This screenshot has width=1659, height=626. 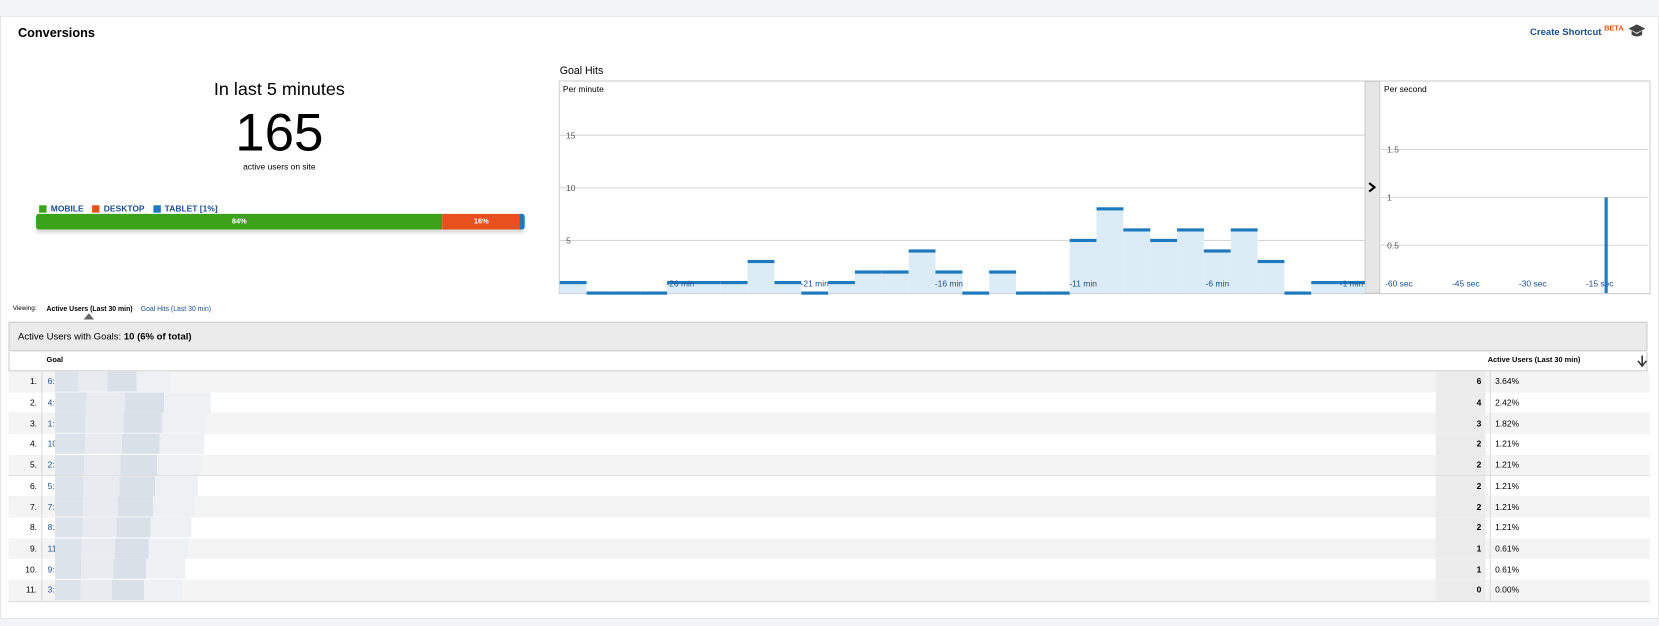 I want to click on table-row: 1. 6: 6 3.64%, so click(x=829, y=382).